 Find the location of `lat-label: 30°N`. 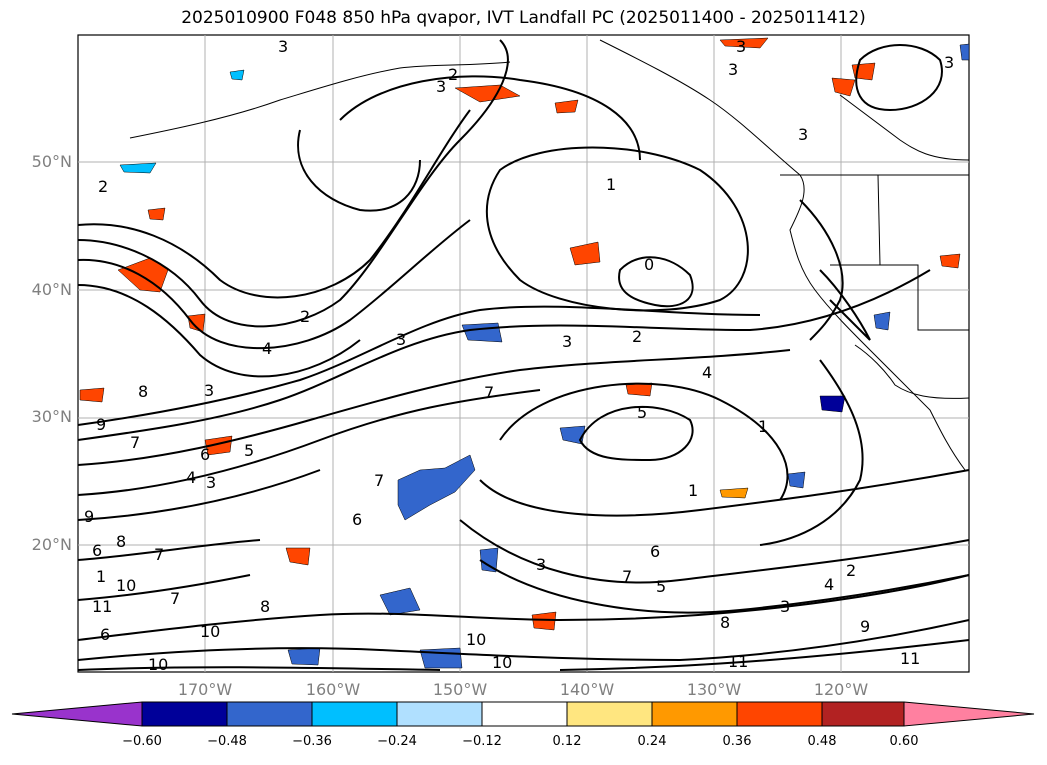

lat-label: 30°N is located at coordinates (51, 416).